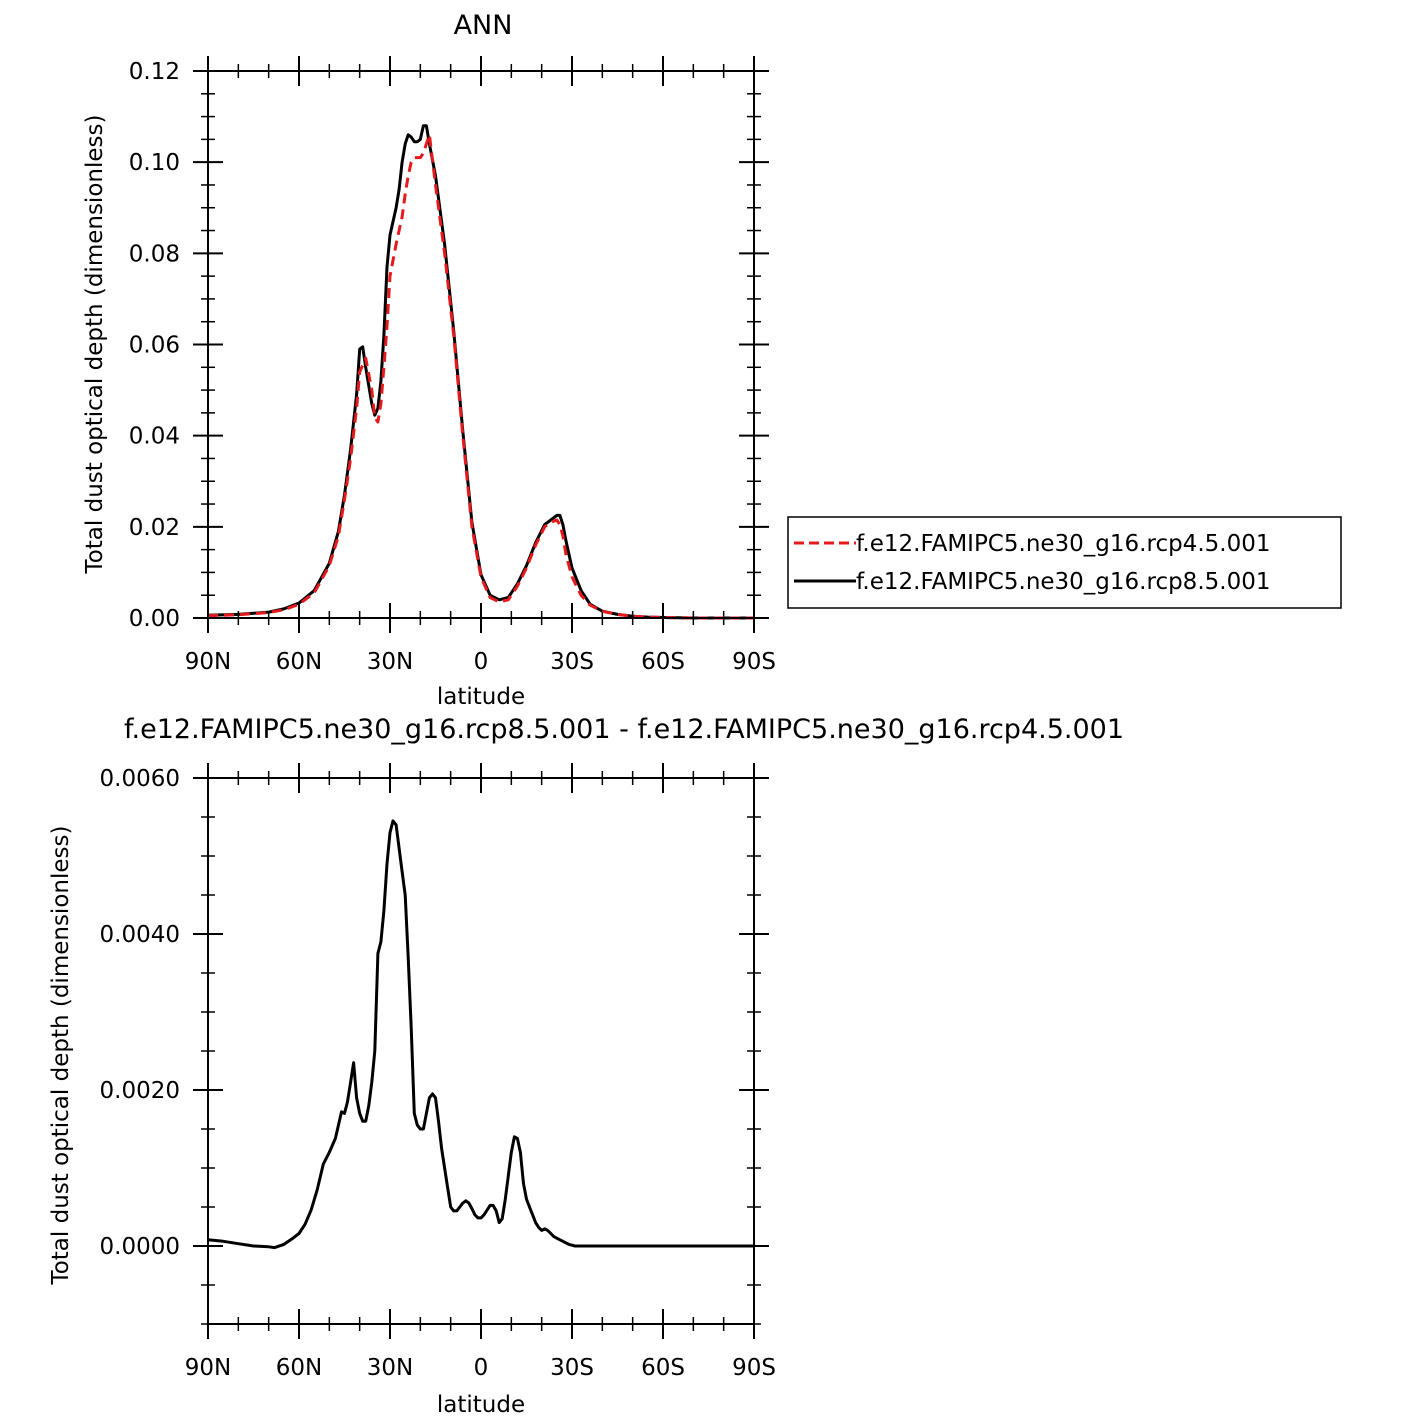 This screenshot has width=1422, height=1424. I want to click on y-tick-label: 0.0020, so click(140, 1091).